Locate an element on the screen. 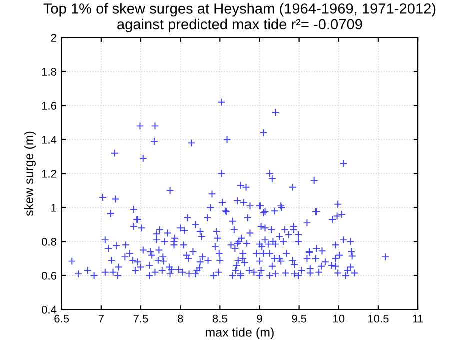 The image size is (465, 350). y-tick-label: 1.4 is located at coordinates (49, 140).